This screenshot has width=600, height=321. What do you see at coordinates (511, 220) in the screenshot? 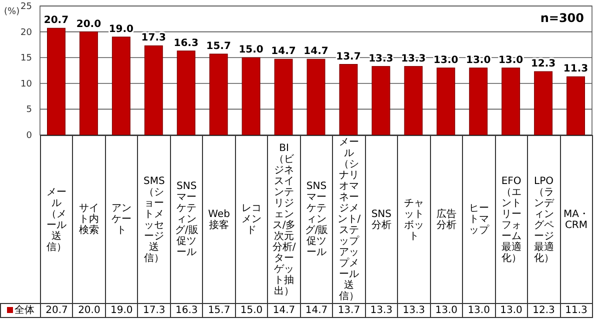
I see `x-tick-label: EFO（エントリーフォーム最適化）` at bounding box center [511, 220].